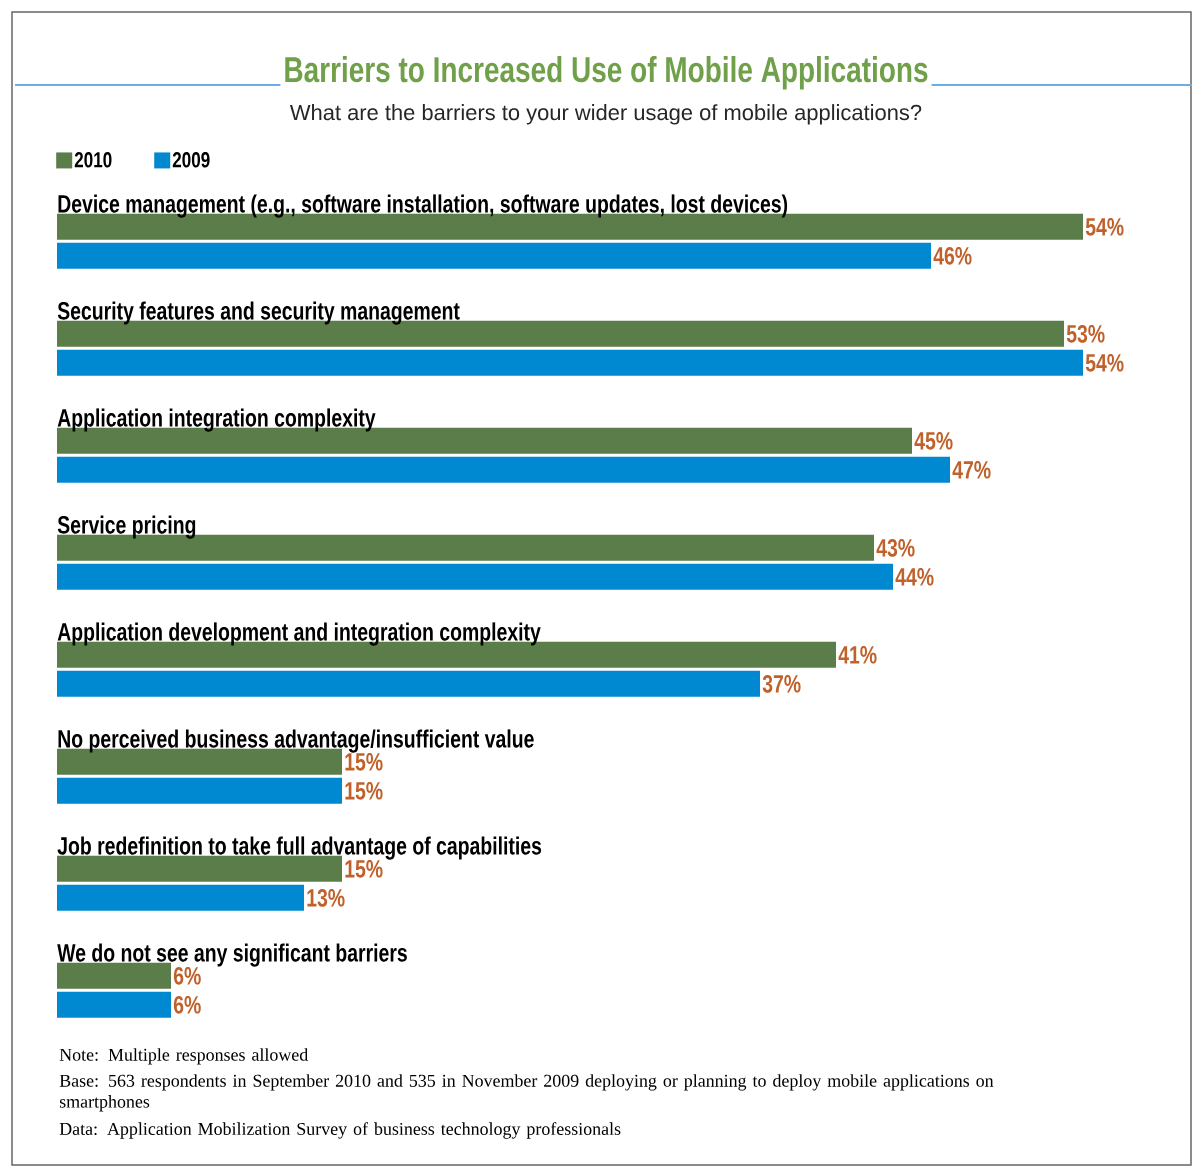  Describe the element at coordinates (326, 898) in the screenshot. I see `data-label: 13%` at that location.